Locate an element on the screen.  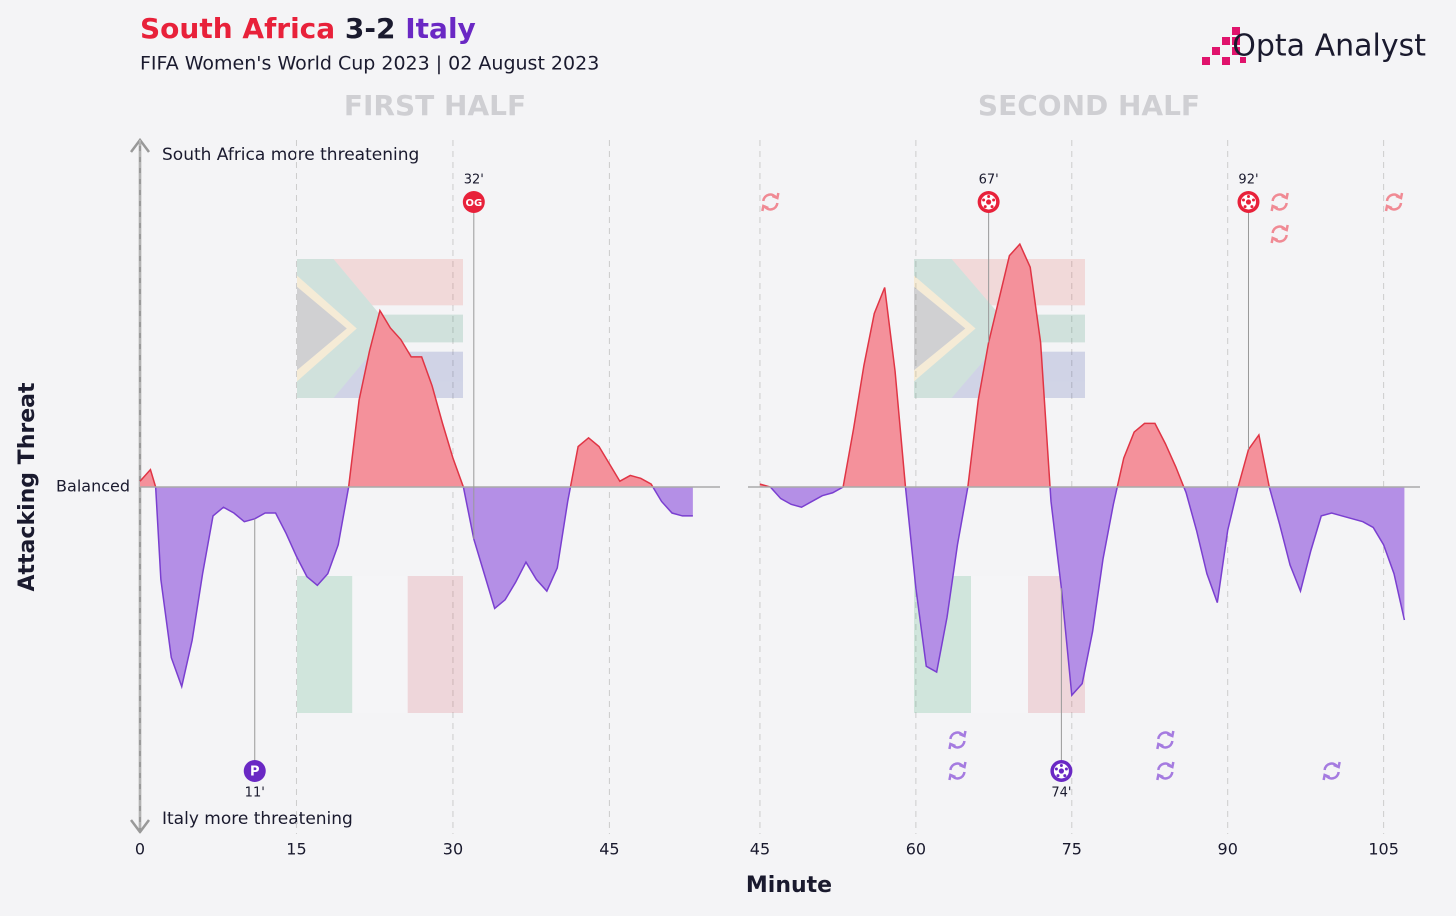
x-tick-label: 30 is located at coordinates (453, 849).